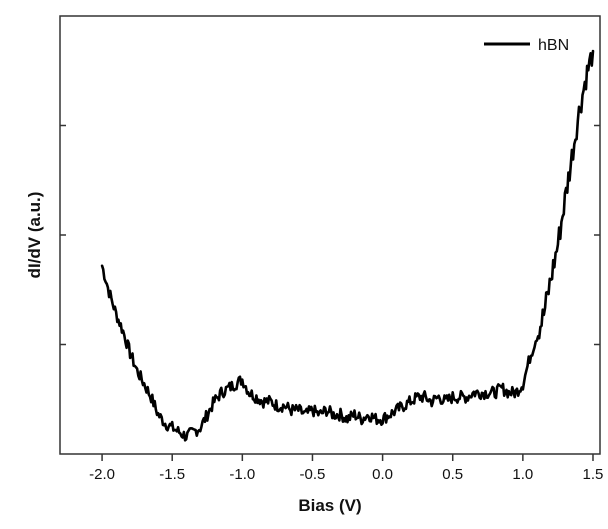  What do you see at coordinates (172, 474) in the screenshot?
I see `x-tick-label: -1.5` at bounding box center [172, 474].